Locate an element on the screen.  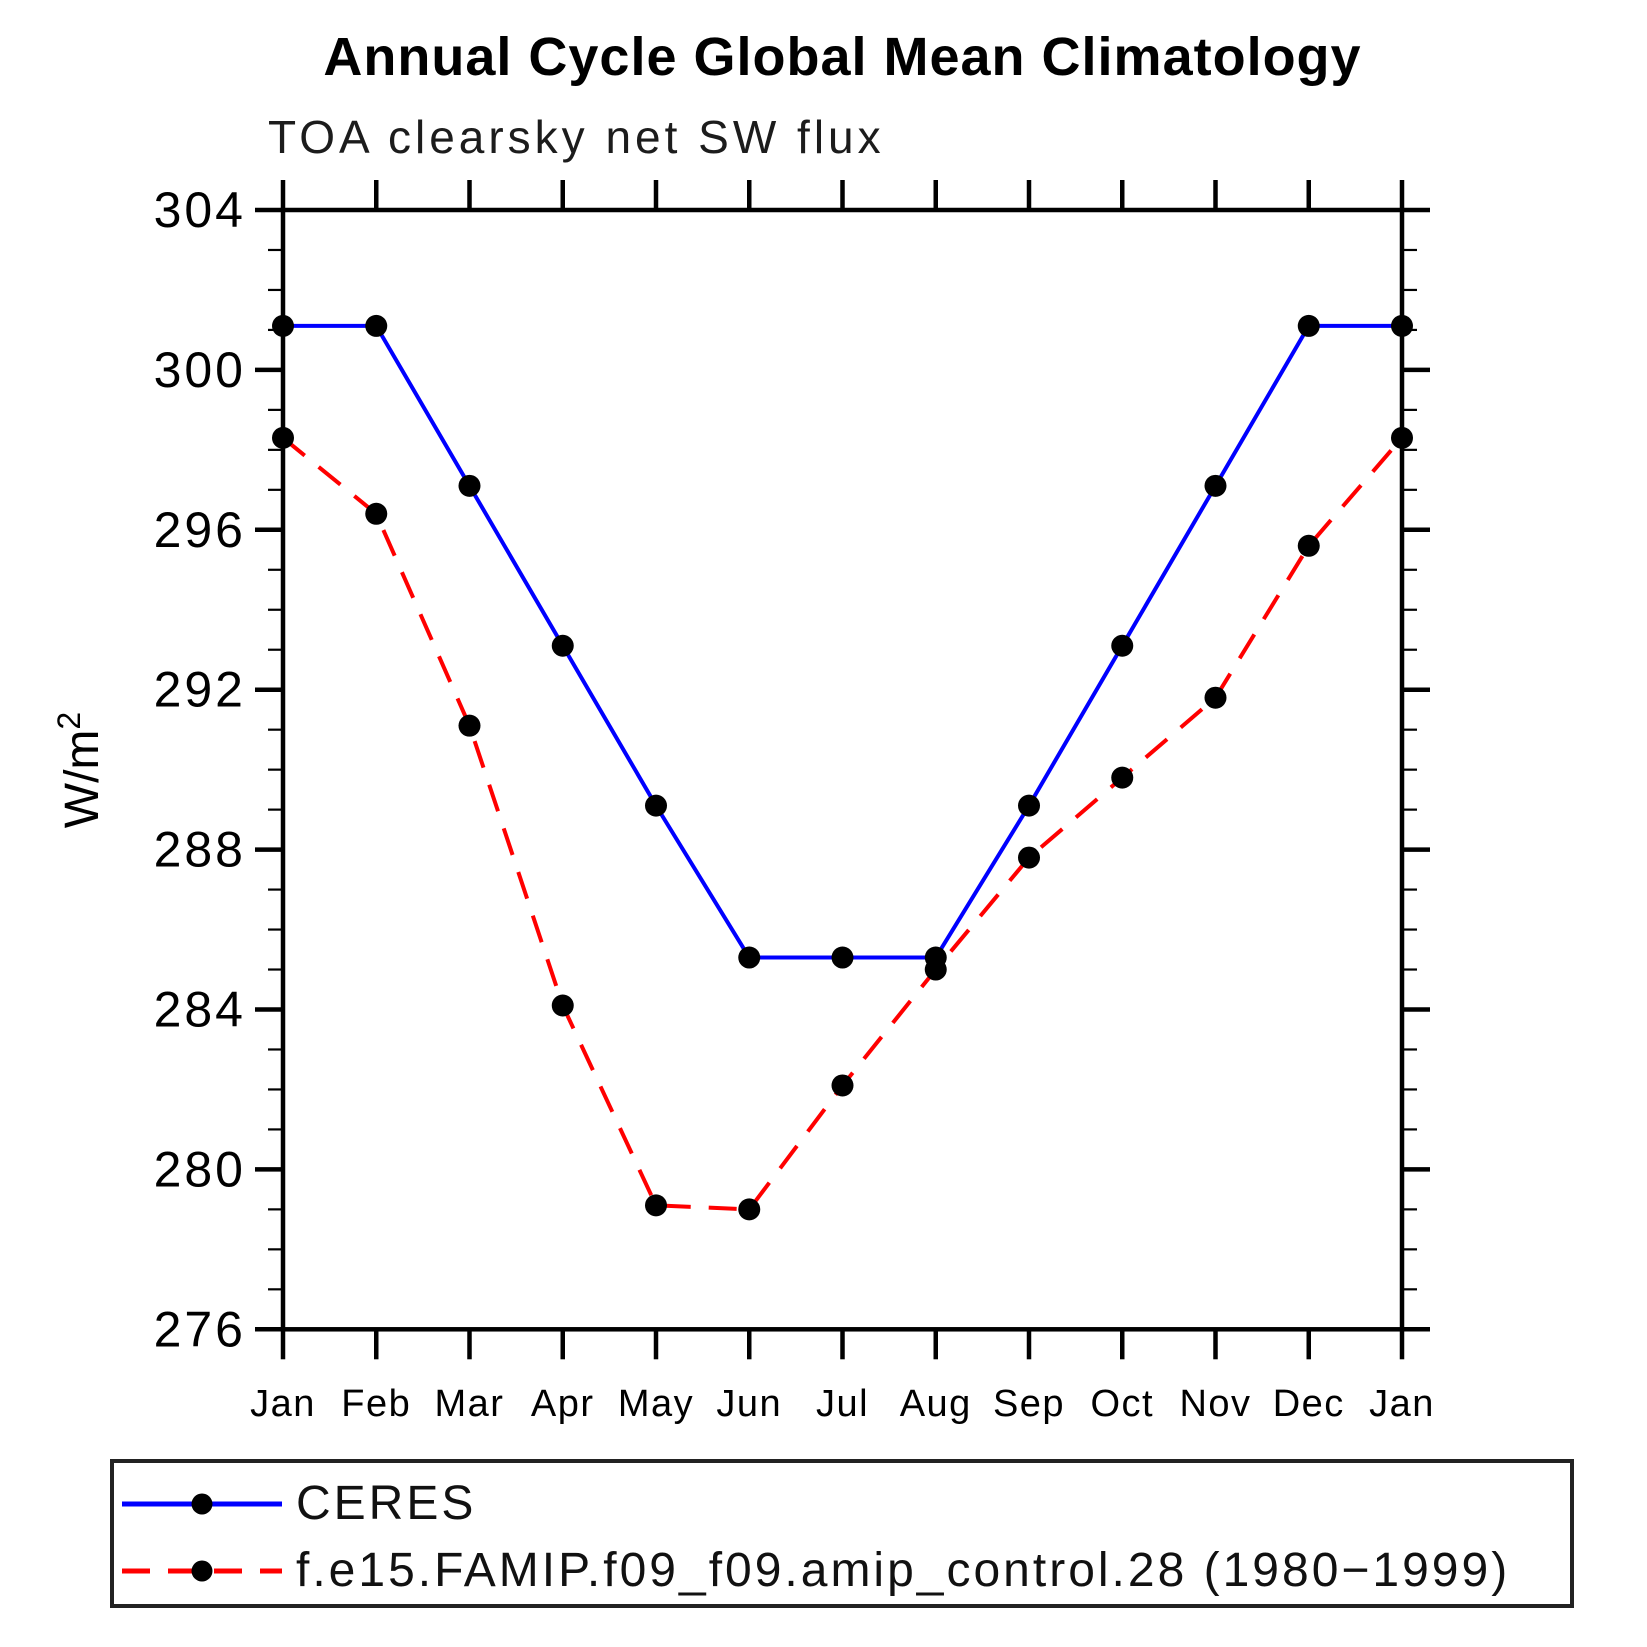
x-tick-label: May is located at coordinates (656, 1404).